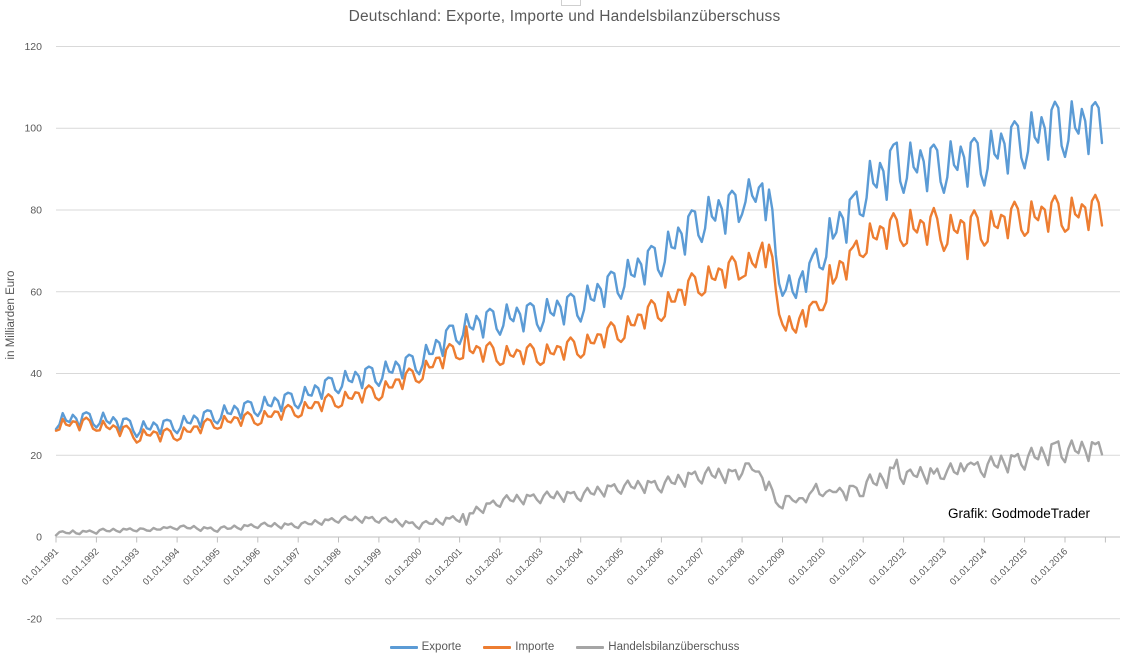 This screenshot has width=1129, height=665. Describe the element at coordinates (524, 566) in the screenshot. I see `x-tick-label: 01.01.2003` at that location.